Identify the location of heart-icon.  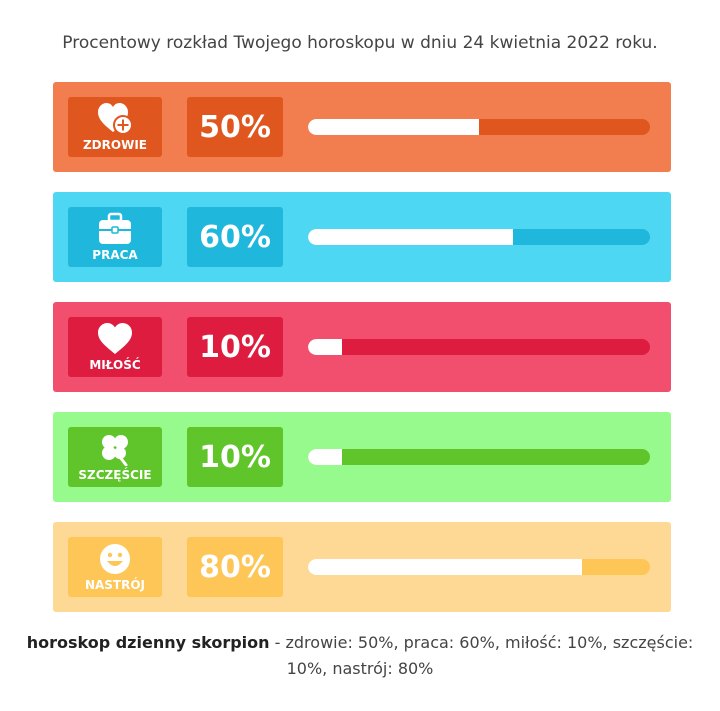
(115, 338).